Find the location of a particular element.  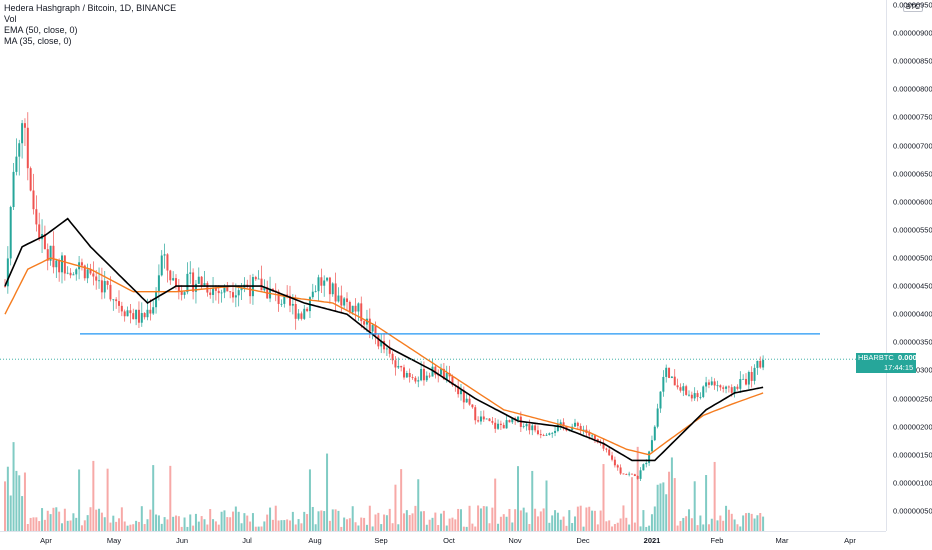

symbol-title: Hedera Hashgraph / Bitcoin, 1D, BINANCE is located at coordinates (90, 8).